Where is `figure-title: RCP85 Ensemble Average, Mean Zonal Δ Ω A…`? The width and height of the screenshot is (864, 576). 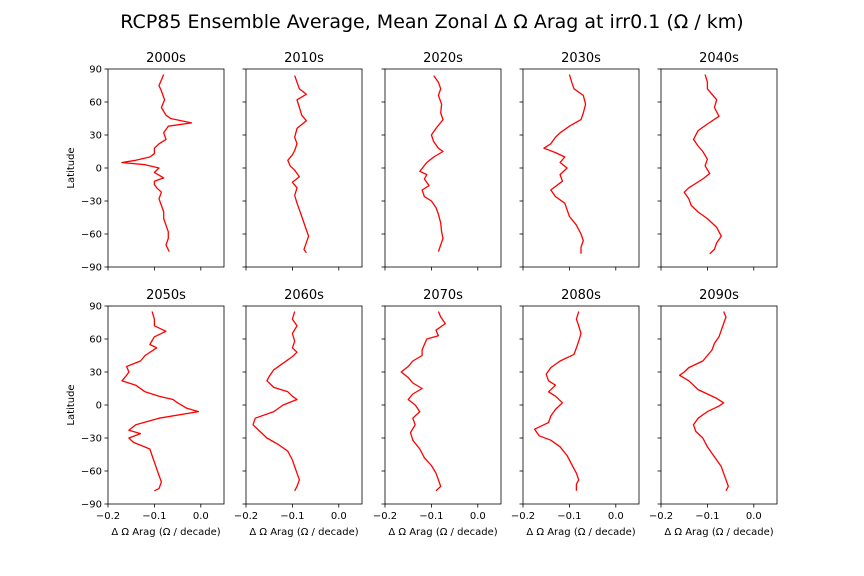
figure-title: RCP85 Ensemble Average, Mean Zonal Δ Ω A… is located at coordinates (431, 22).